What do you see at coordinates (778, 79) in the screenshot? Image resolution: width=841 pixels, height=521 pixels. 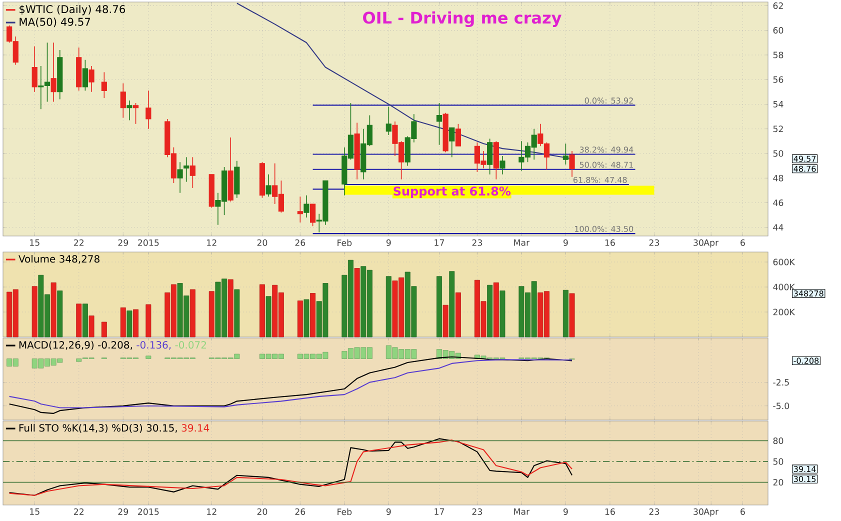 I see `y-tick-label: 56` at bounding box center [778, 79].